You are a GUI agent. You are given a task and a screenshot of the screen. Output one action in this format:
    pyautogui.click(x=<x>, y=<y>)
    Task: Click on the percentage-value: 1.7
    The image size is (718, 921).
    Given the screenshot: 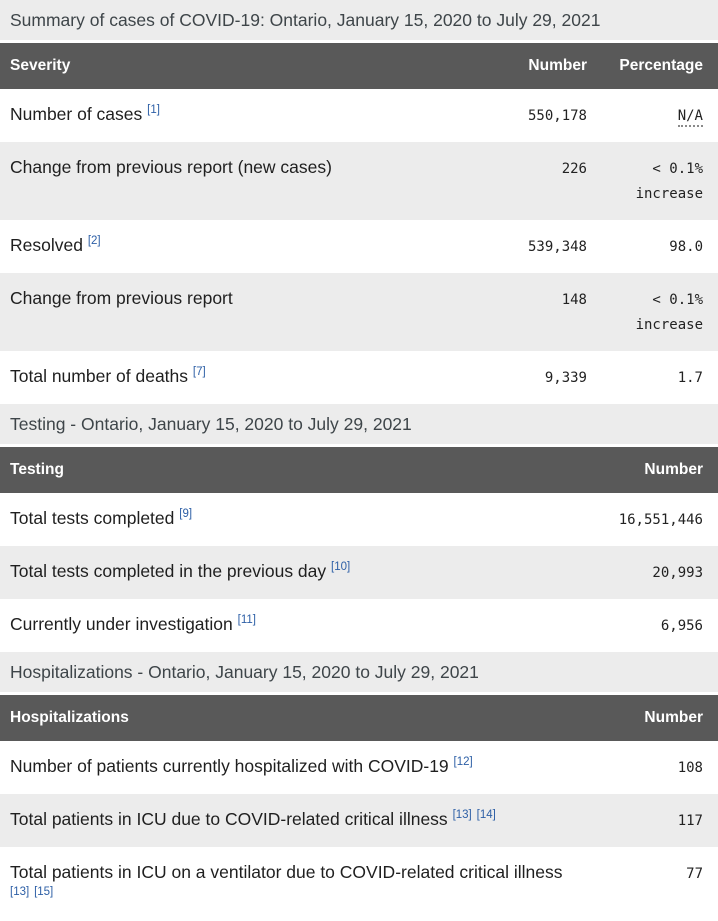 What is the action you would take?
    pyautogui.click(x=690, y=378)
    